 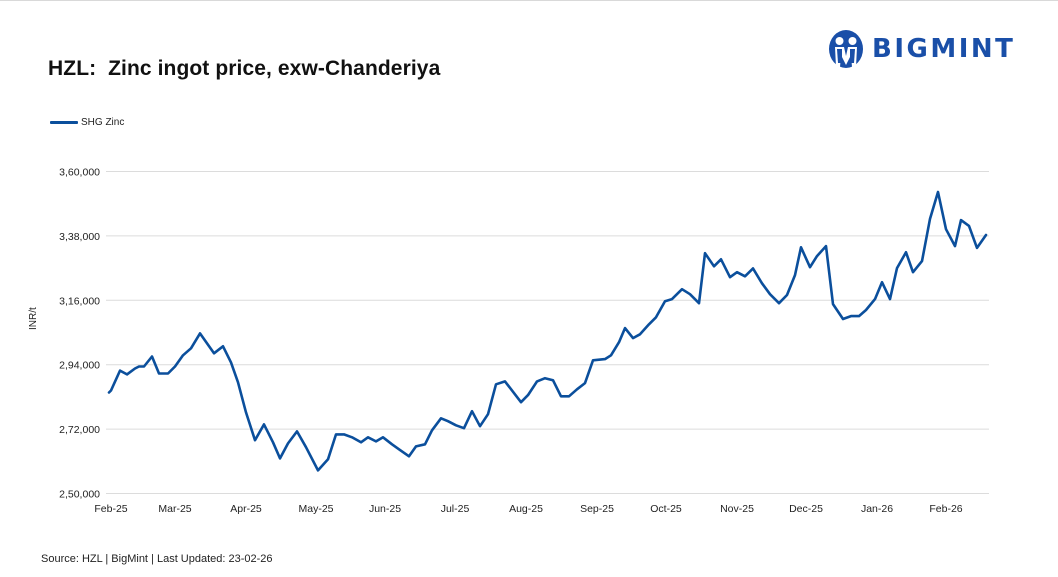 I want to click on bigmint-logo: BIGMINT, so click(x=921, y=49).